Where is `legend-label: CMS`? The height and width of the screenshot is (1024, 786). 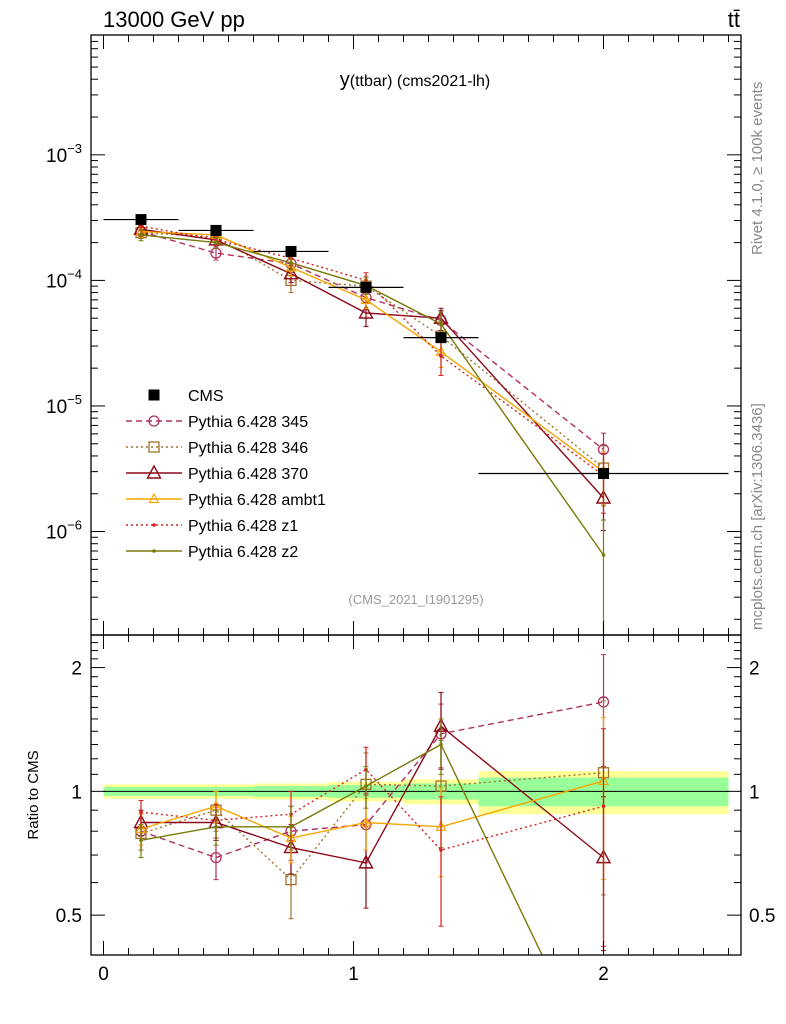 legend-label: CMS is located at coordinates (206, 396).